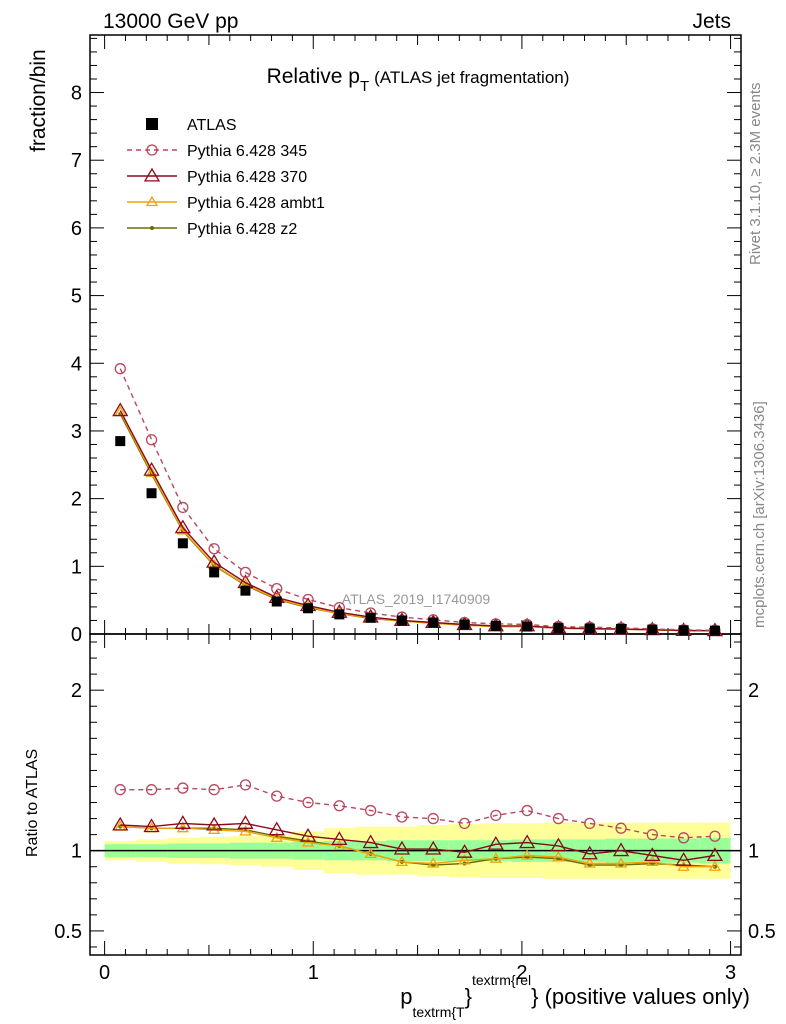  I want to click on plot-title-main: Relative p, so click(313, 76).